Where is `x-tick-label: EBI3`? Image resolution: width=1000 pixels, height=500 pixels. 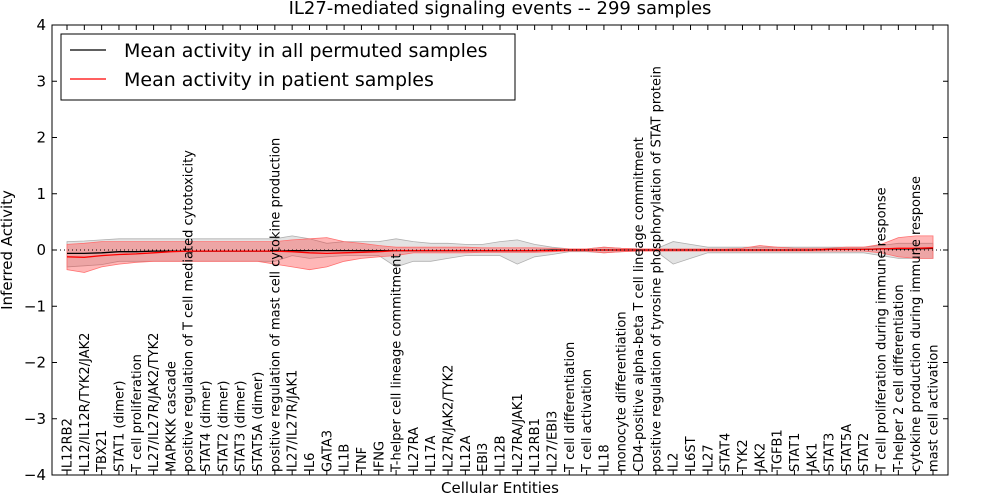
x-tick-label: EBI3 is located at coordinates (483, 457).